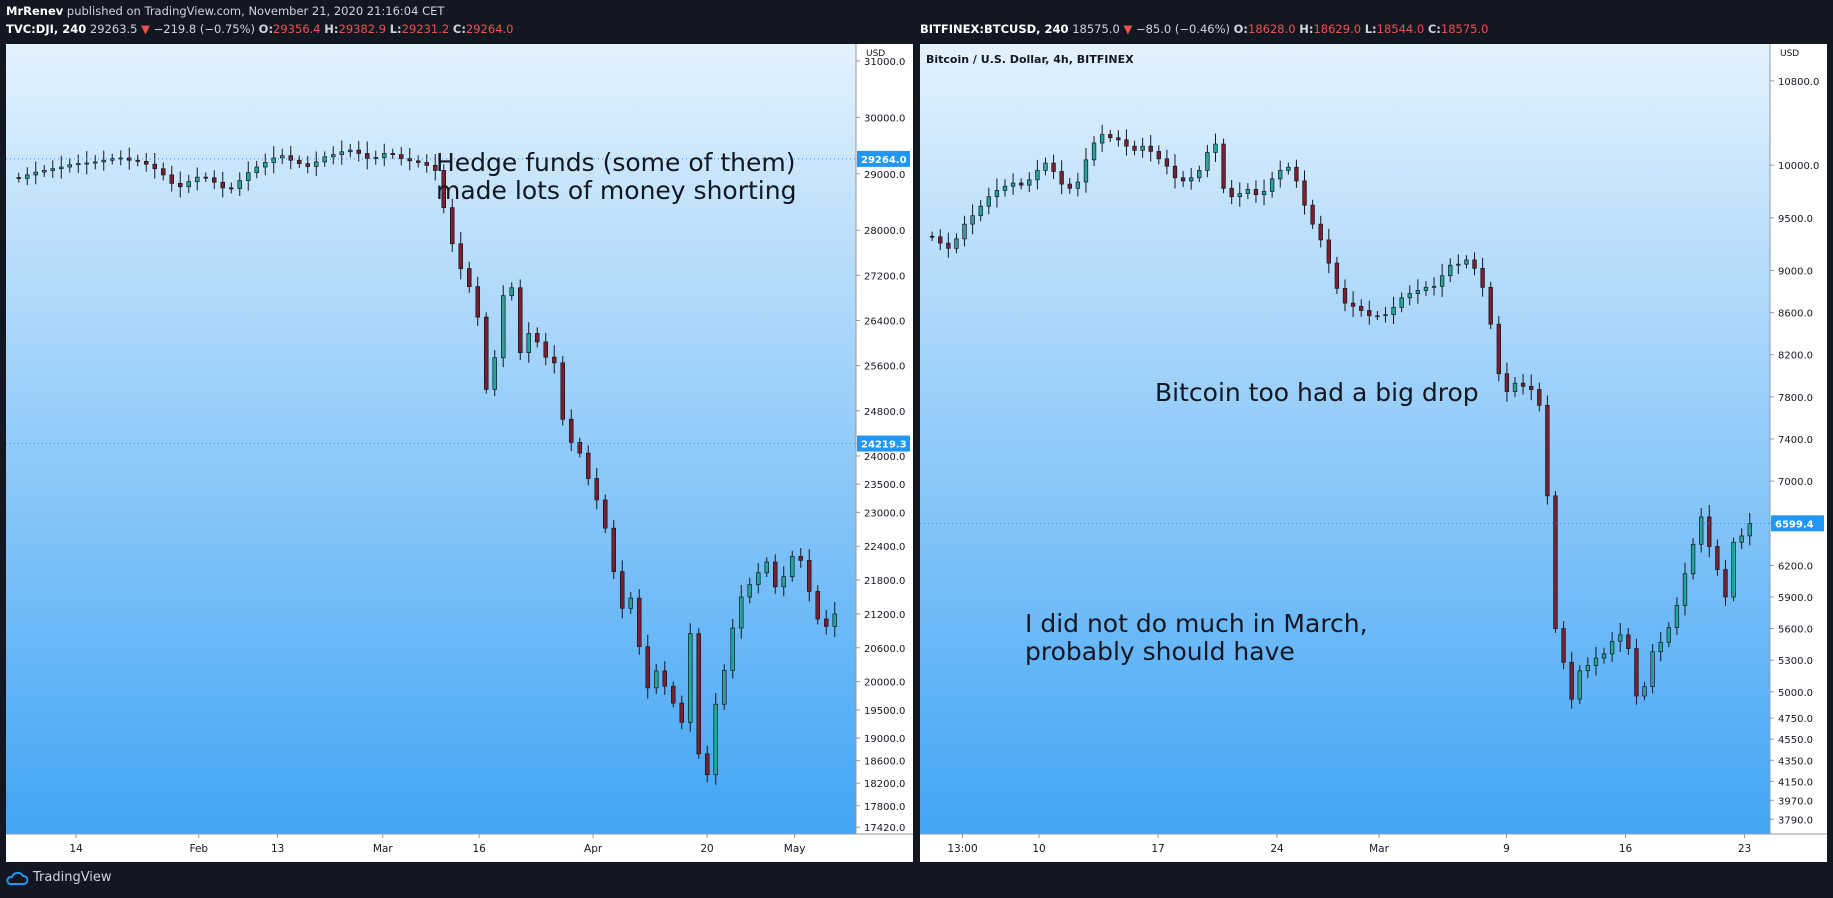  Describe the element at coordinates (884, 231) in the screenshot. I see `y-tick-label: 28000.0` at that location.